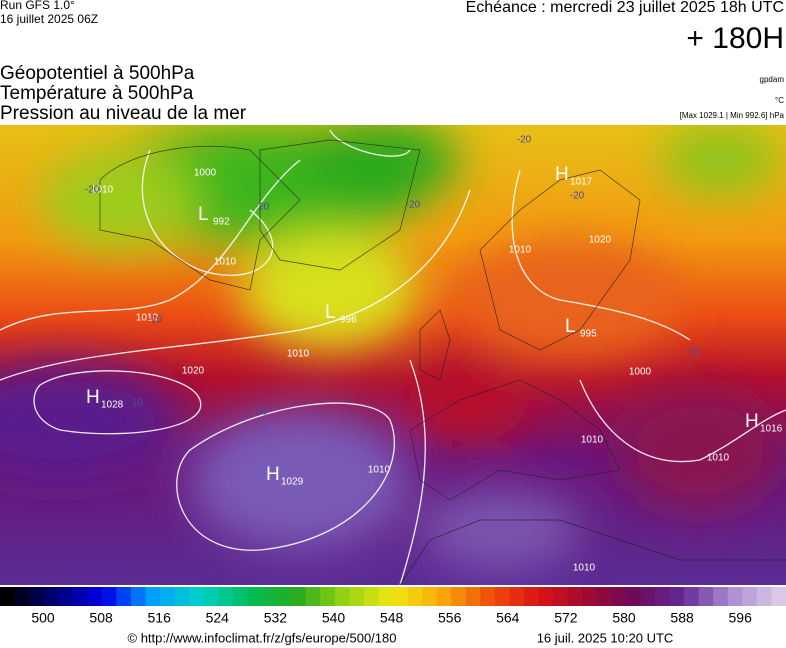 This screenshot has width=786, height=648. What do you see at coordinates (605, 637) in the screenshot?
I see `generated-time: 16 juil. 2025 10:20 UTC` at bounding box center [605, 637].